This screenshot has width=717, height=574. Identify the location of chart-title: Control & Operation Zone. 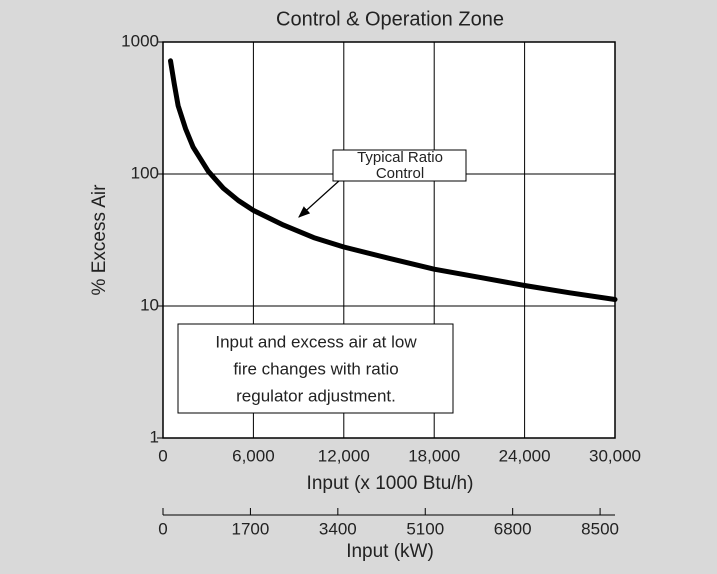
(390, 19).